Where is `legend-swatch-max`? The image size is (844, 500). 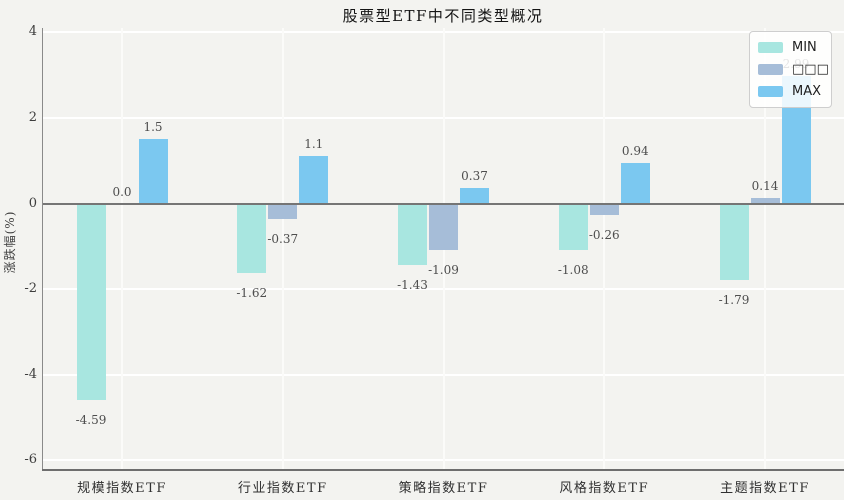 legend-swatch-max is located at coordinates (770, 91).